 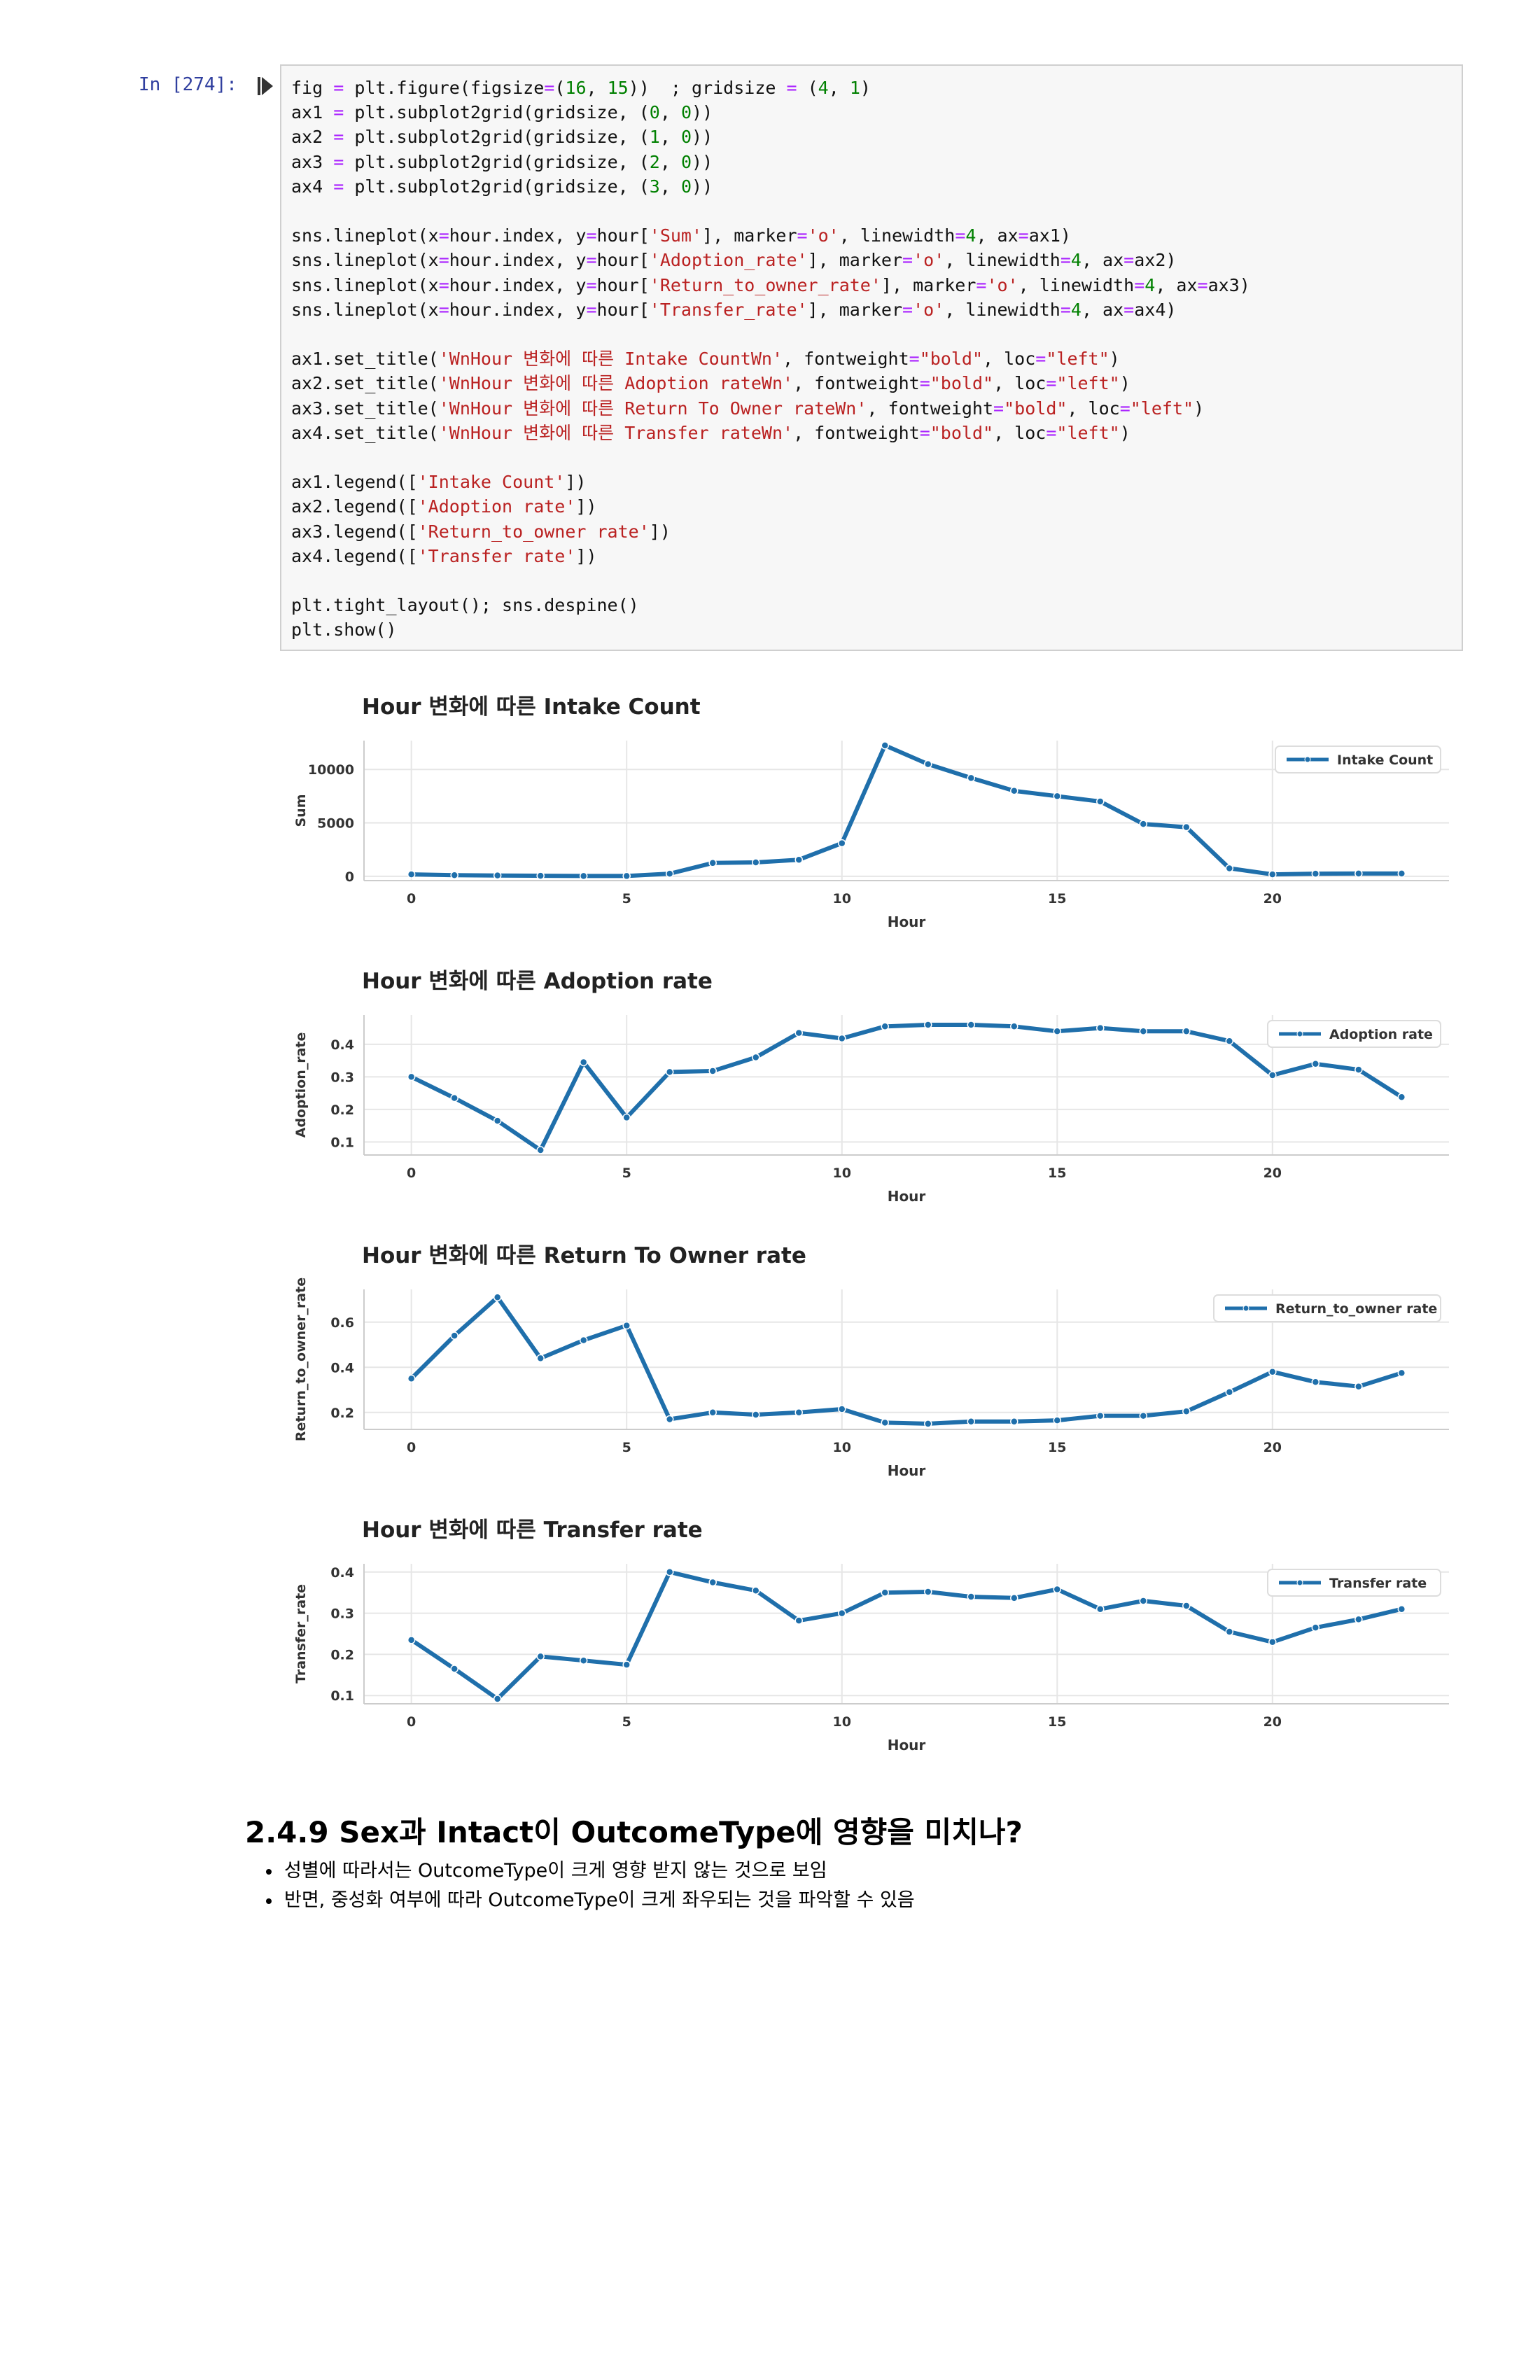 What do you see at coordinates (301, 1634) in the screenshot?
I see `y-axis-label: Transfer_rate` at bounding box center [301, 1634].